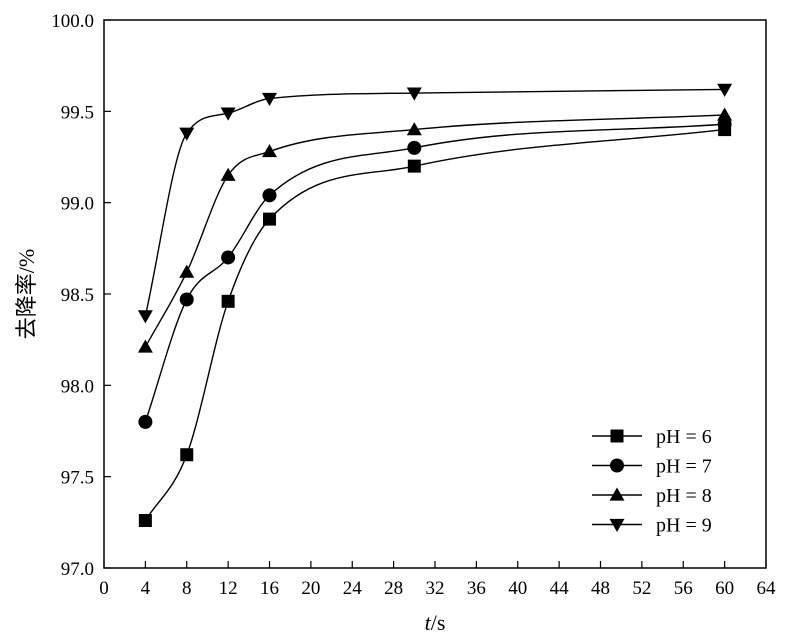 The width and height of the screenshot is (800, 640). I want to click on y-tick-label-99.0: 99.0, so click(77, 204).